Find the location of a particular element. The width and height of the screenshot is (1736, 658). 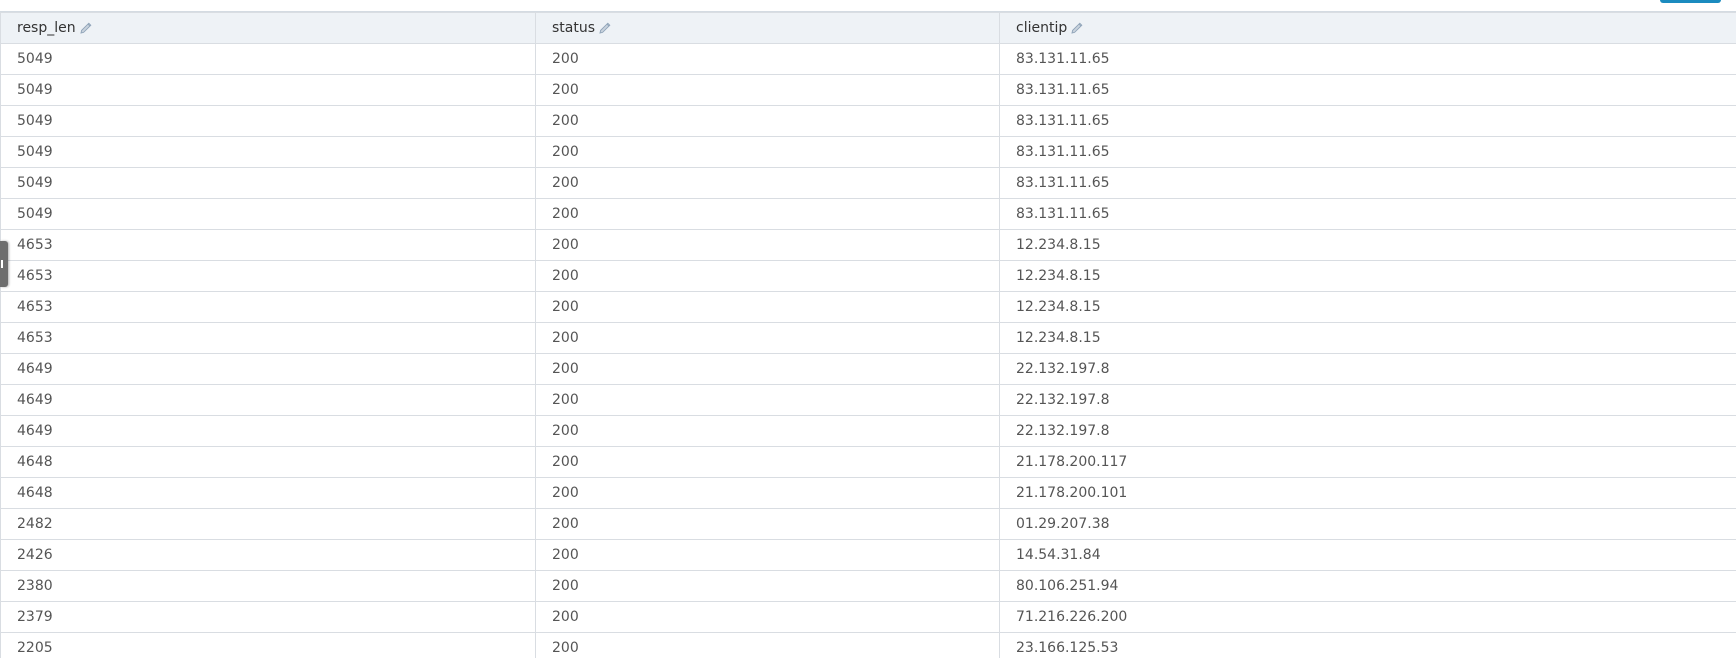

table-cell-clientip: 23.166.125.53 is located at coordinates (1367, 645).